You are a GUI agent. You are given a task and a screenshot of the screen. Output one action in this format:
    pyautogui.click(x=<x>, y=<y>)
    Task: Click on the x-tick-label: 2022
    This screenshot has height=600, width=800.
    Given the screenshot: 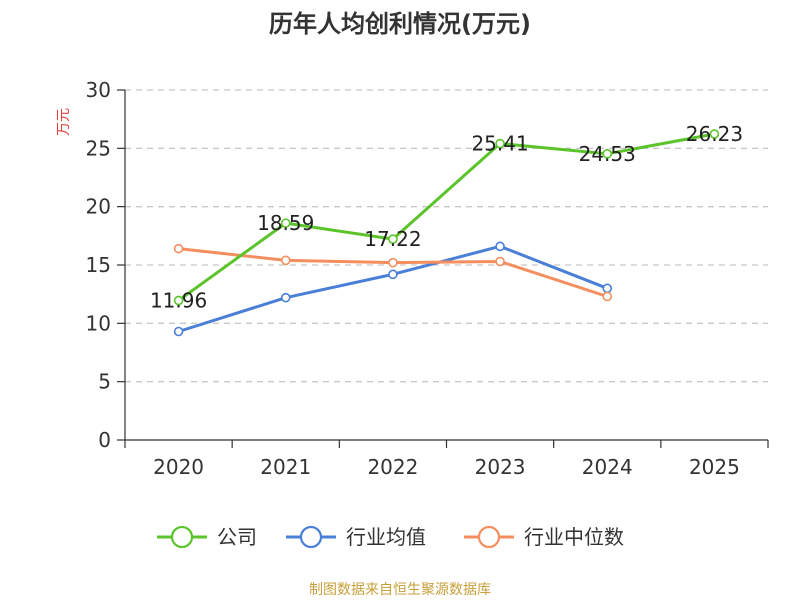 What is the action you would take?
    pyautogui.click(x=392, y=467)
    